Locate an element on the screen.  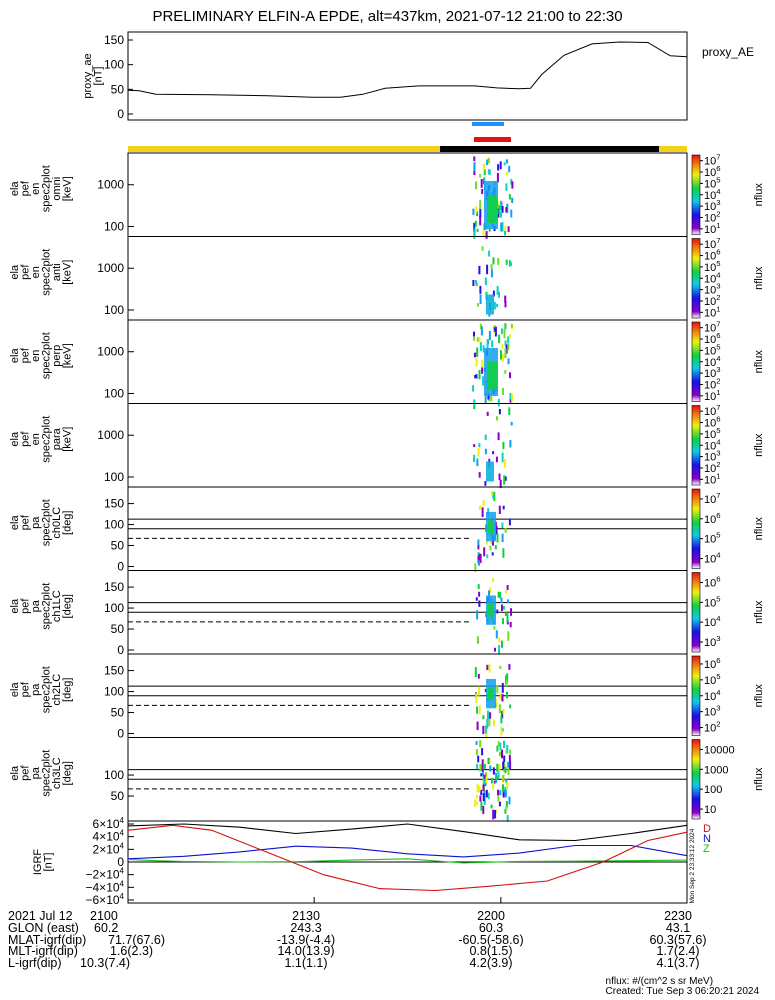
colorbar-label: nflux is located at coordinates (759, 445).